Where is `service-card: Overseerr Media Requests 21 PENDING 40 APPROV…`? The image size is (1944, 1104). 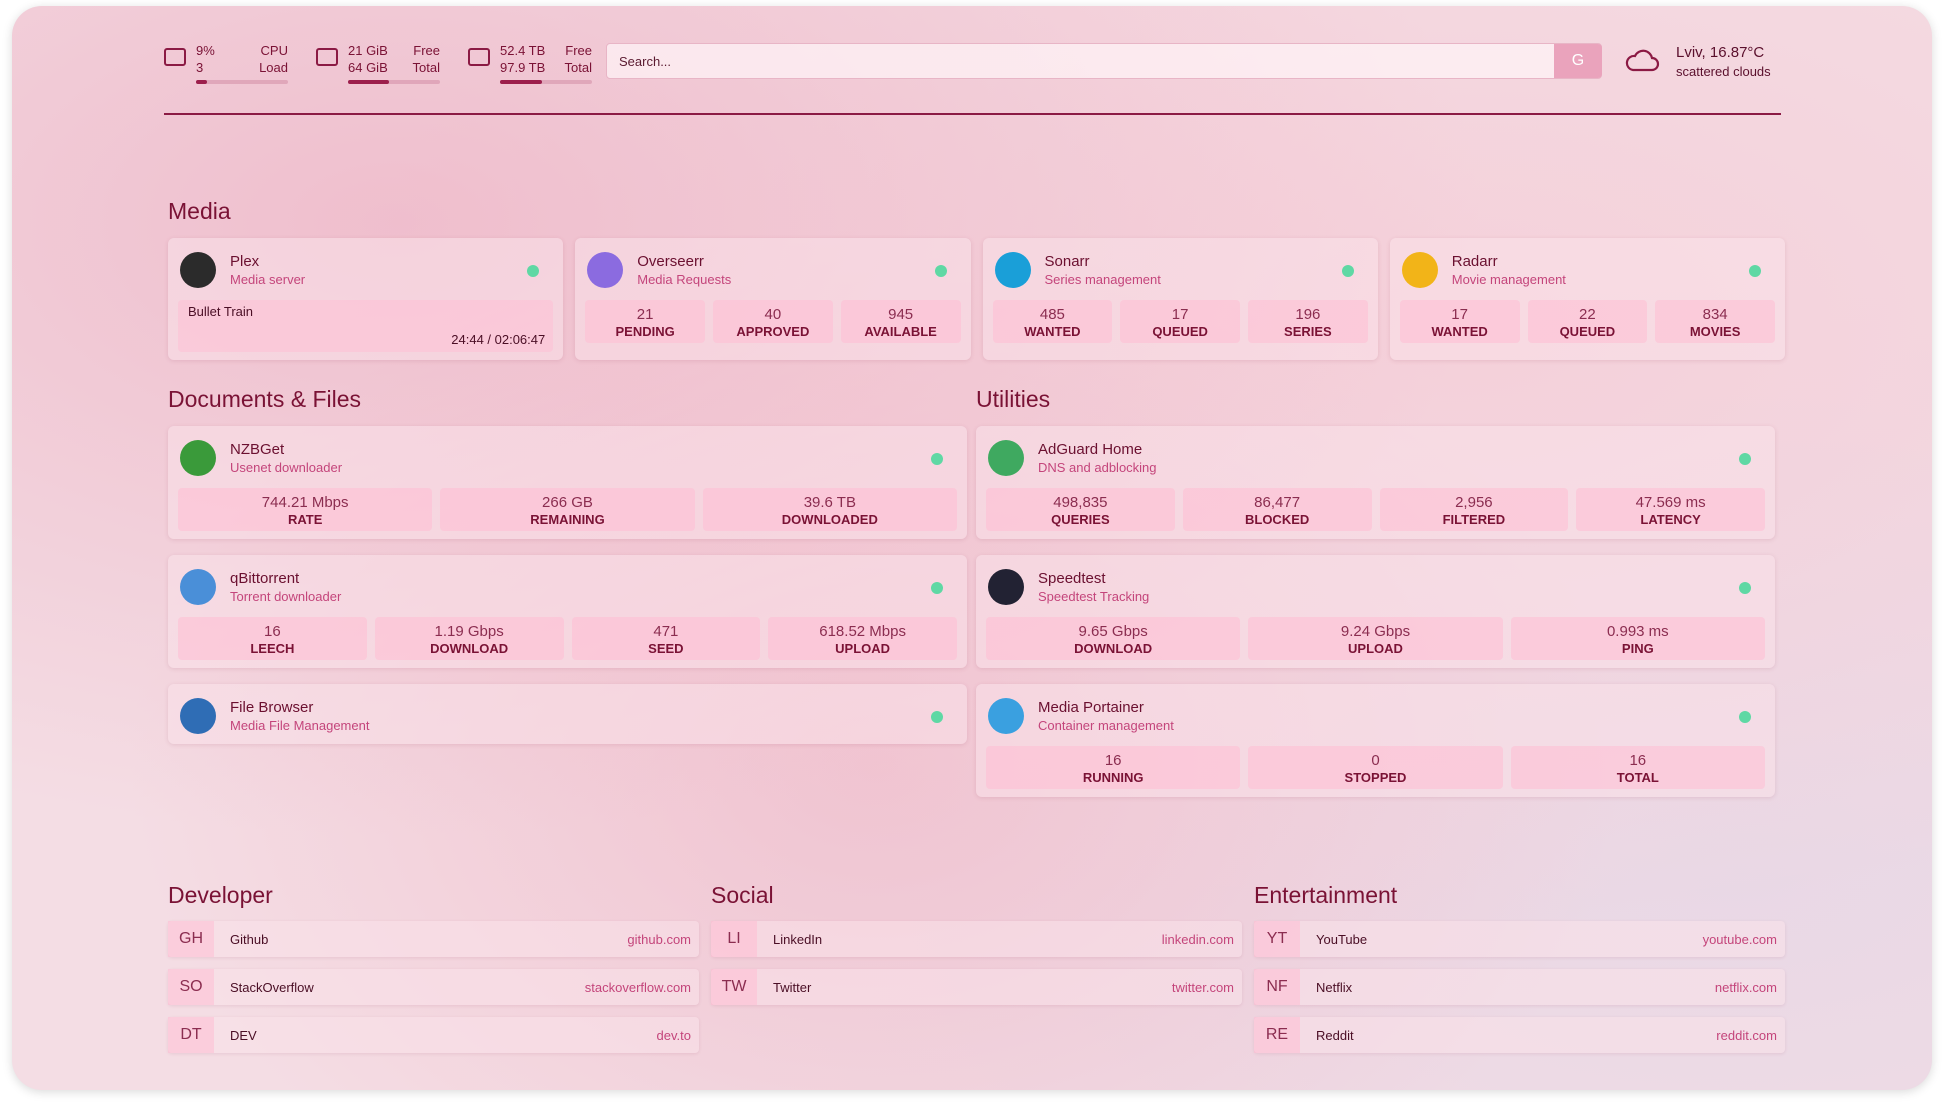 service-card: Overseerr Media Requests 21 PENDING 40 APPROV… is located at coordinates (773, 299).